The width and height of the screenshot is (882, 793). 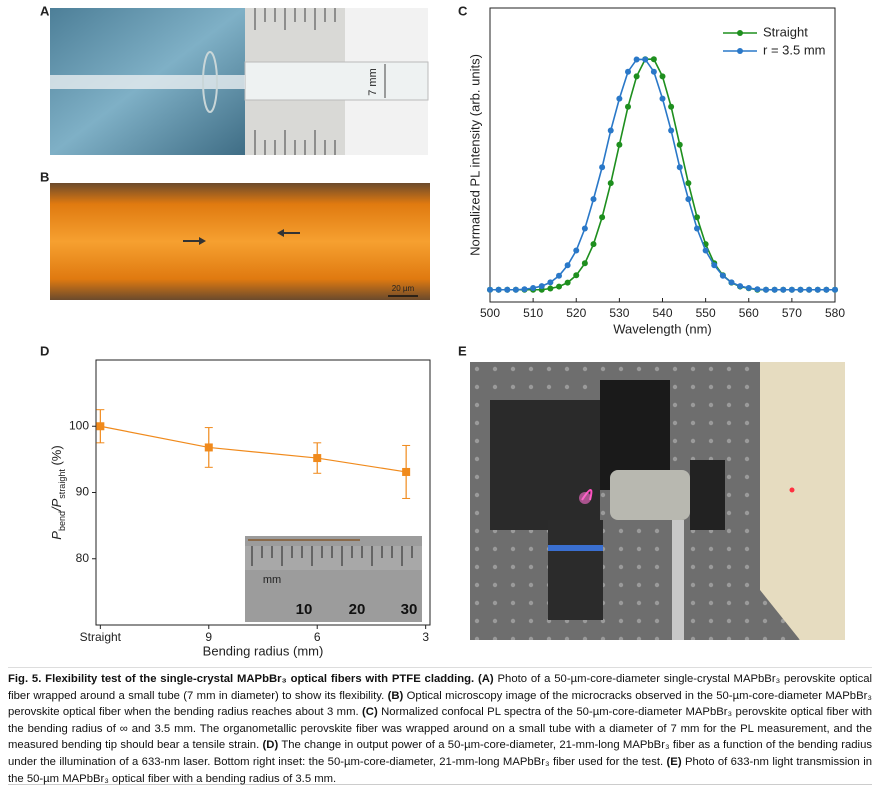 I want to click on x-tick-label: Straight, so click(x=101, y=637).